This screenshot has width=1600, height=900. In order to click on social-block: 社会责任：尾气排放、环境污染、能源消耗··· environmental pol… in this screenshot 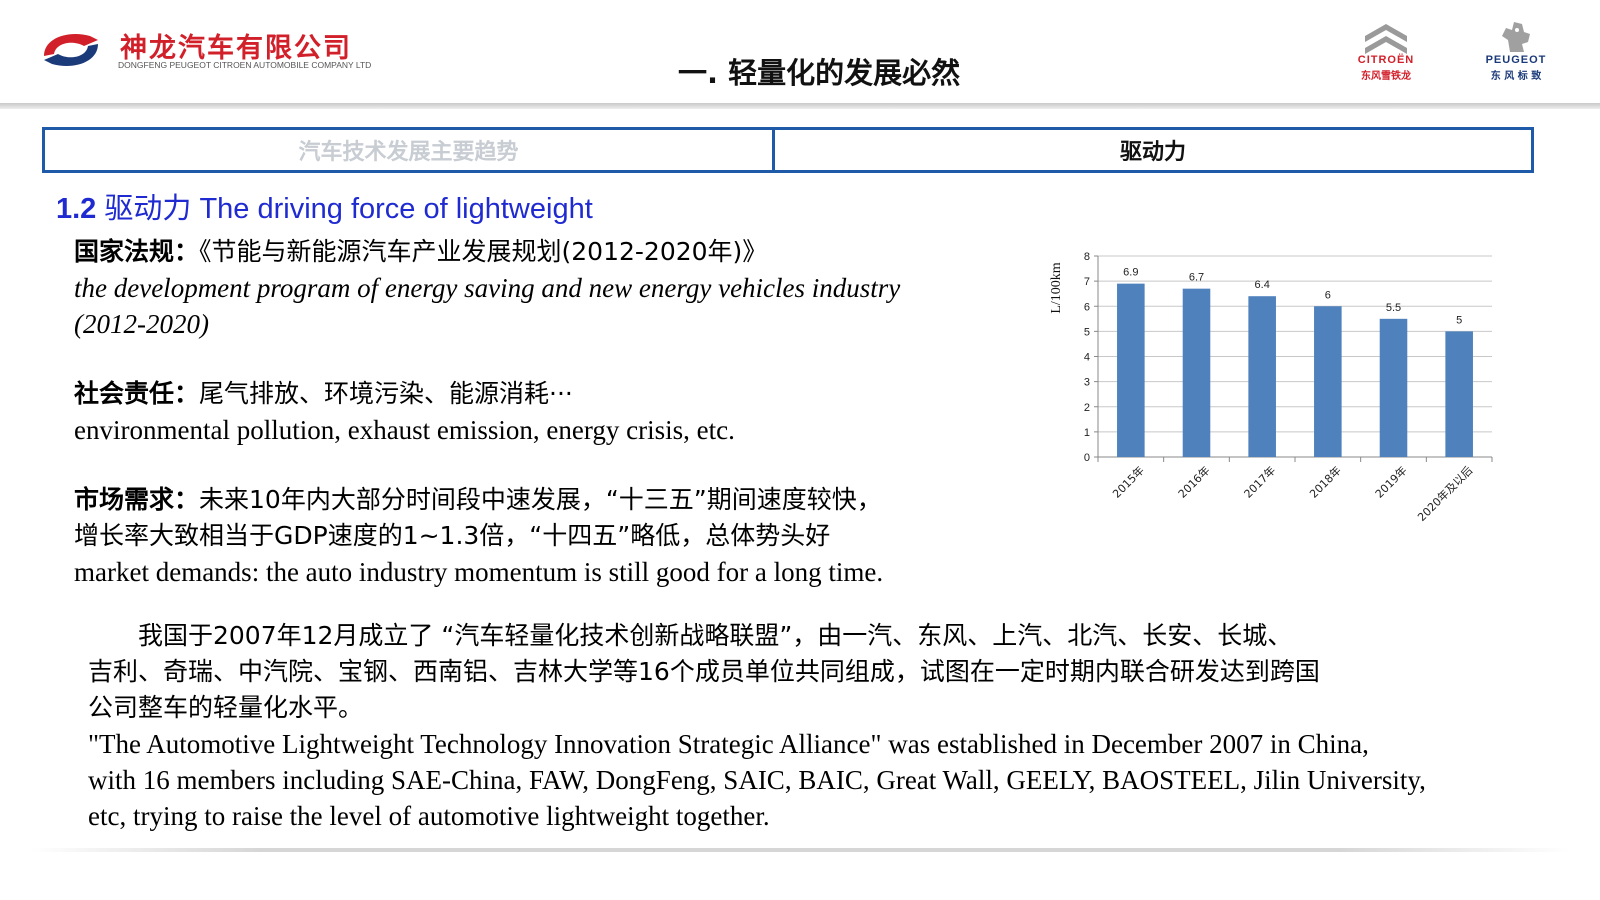, I will do `click(404, 412)`.